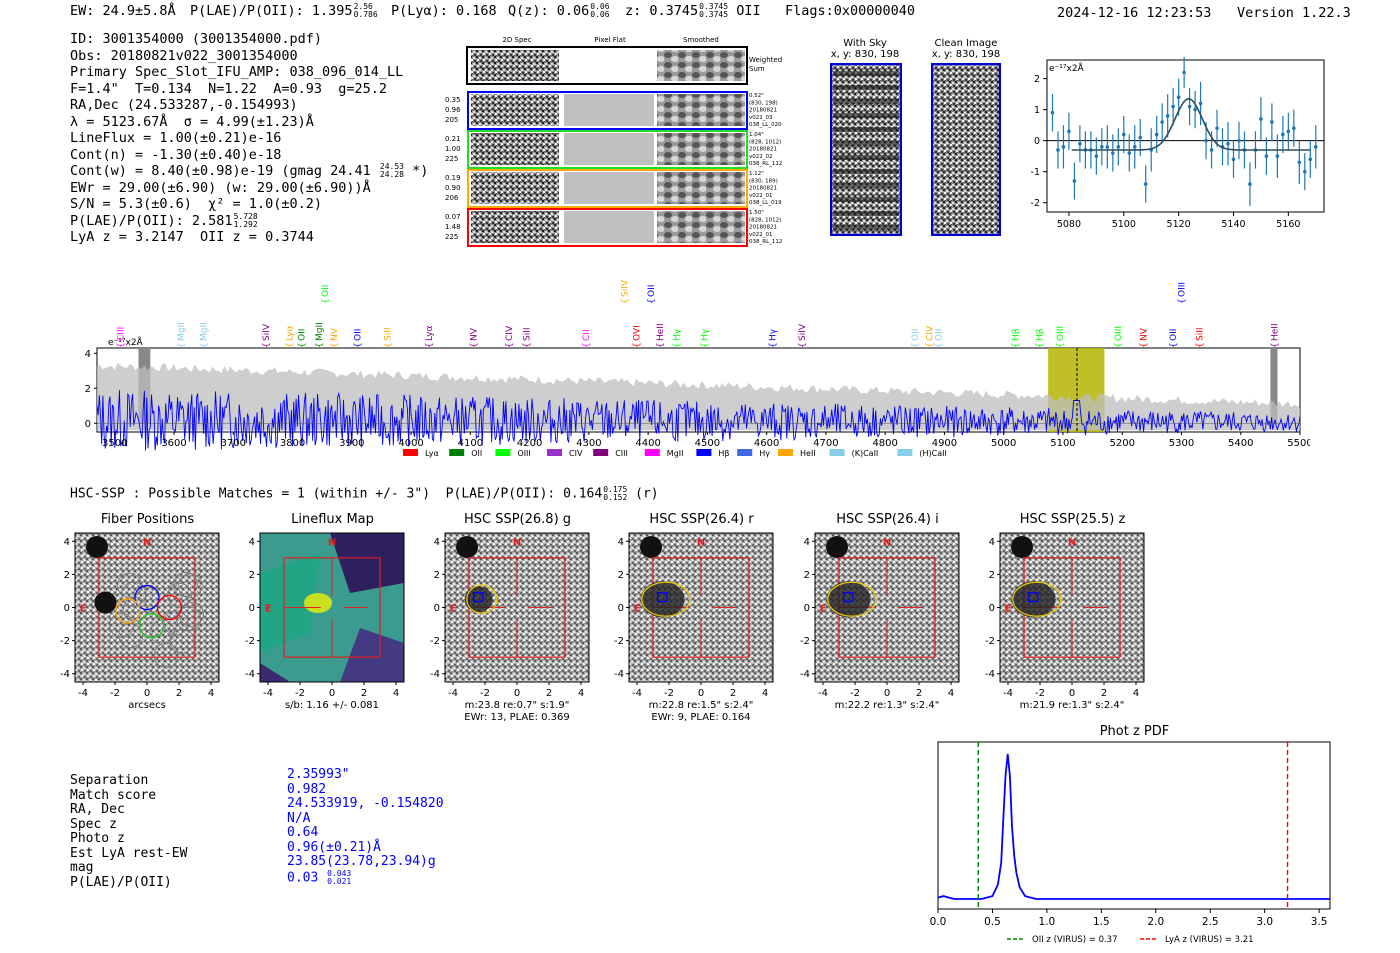 This screenshot has height=953, width=1400. I want to click on spectral-line-label: OII, so click(359, 335).